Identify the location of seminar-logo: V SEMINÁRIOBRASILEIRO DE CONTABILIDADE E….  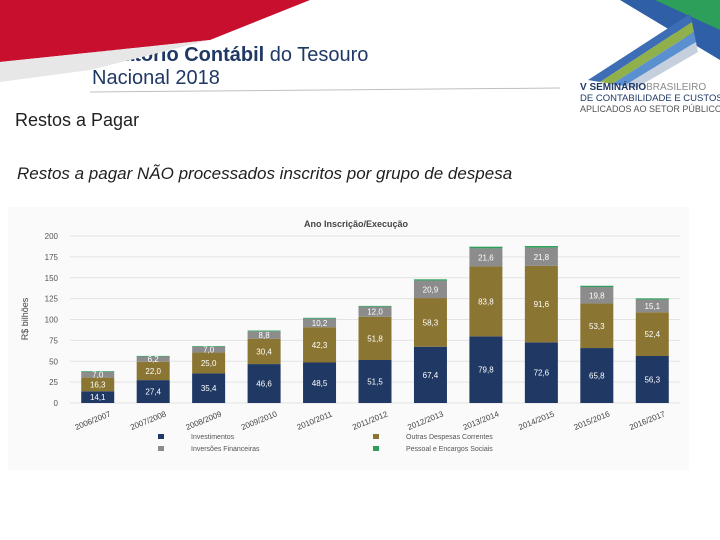
(650, 98).